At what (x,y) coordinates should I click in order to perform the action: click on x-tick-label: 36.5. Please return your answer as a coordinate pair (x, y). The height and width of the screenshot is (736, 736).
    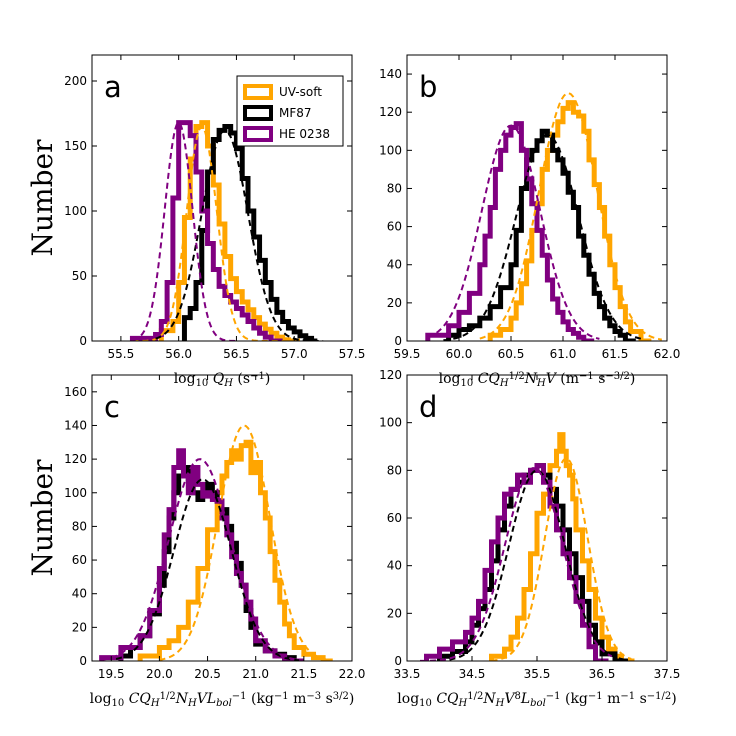
    Looking at the image, I should click on (602, 674).